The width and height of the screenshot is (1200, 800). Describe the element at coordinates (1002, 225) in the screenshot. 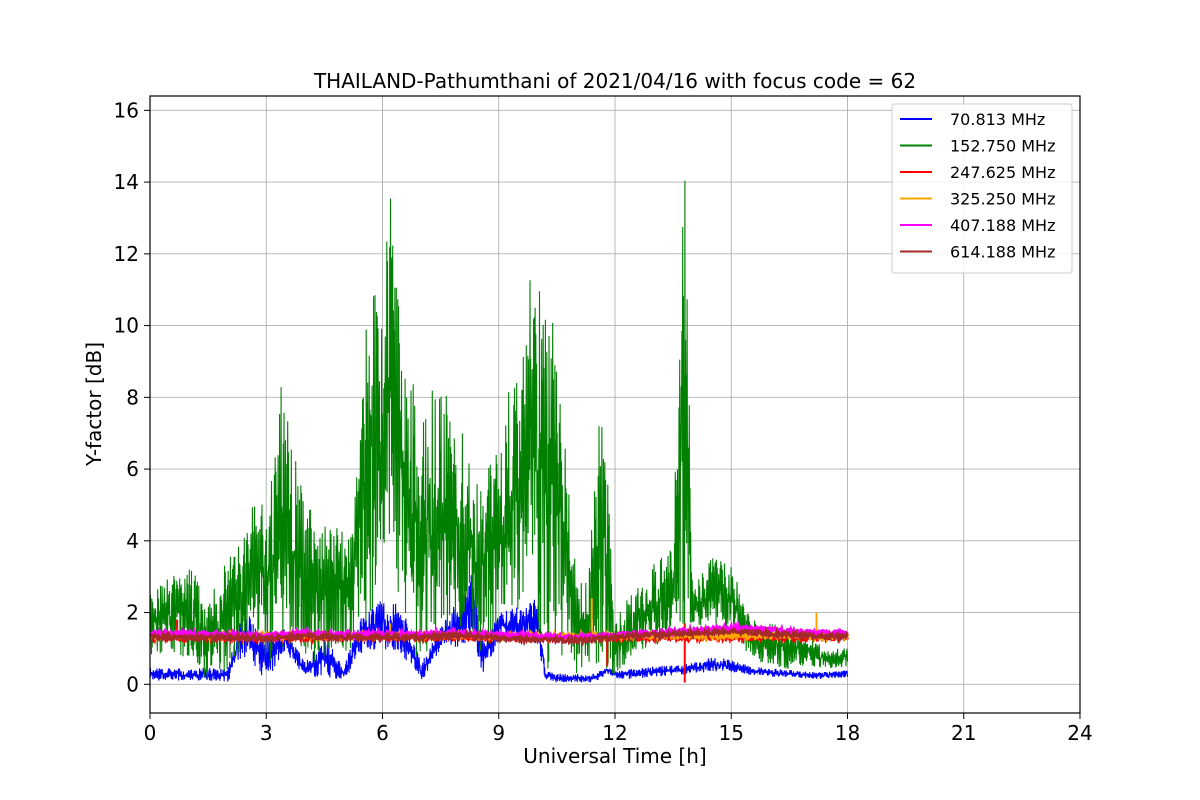

I see `legend-entry: 407.188 MHz` at that location.